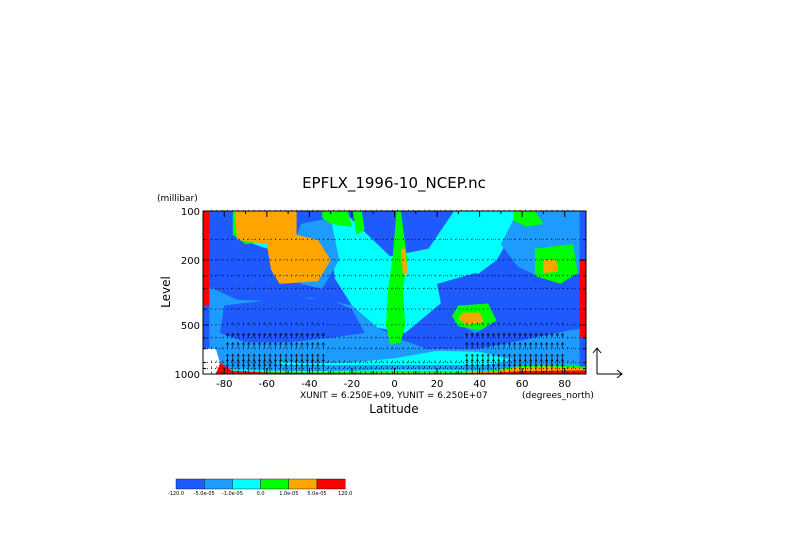 The height and width of the screenshot is (558, 789). What do you see at coordinates (224, 384) in the screenshot?
I see `x-tick-label: -80` at bounding box center [224, 384].